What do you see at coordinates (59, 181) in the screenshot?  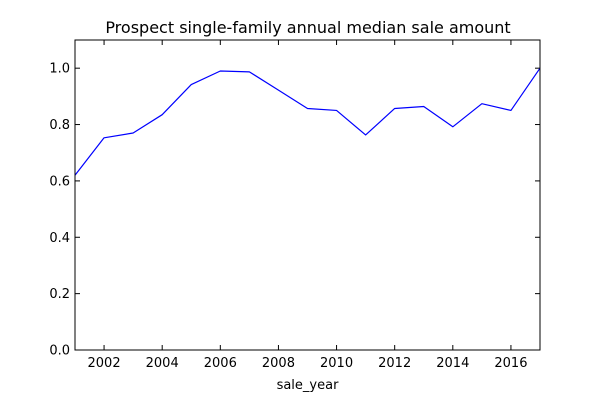 I see `y-tick-label: 0.6` at bounding box center [59, 181].